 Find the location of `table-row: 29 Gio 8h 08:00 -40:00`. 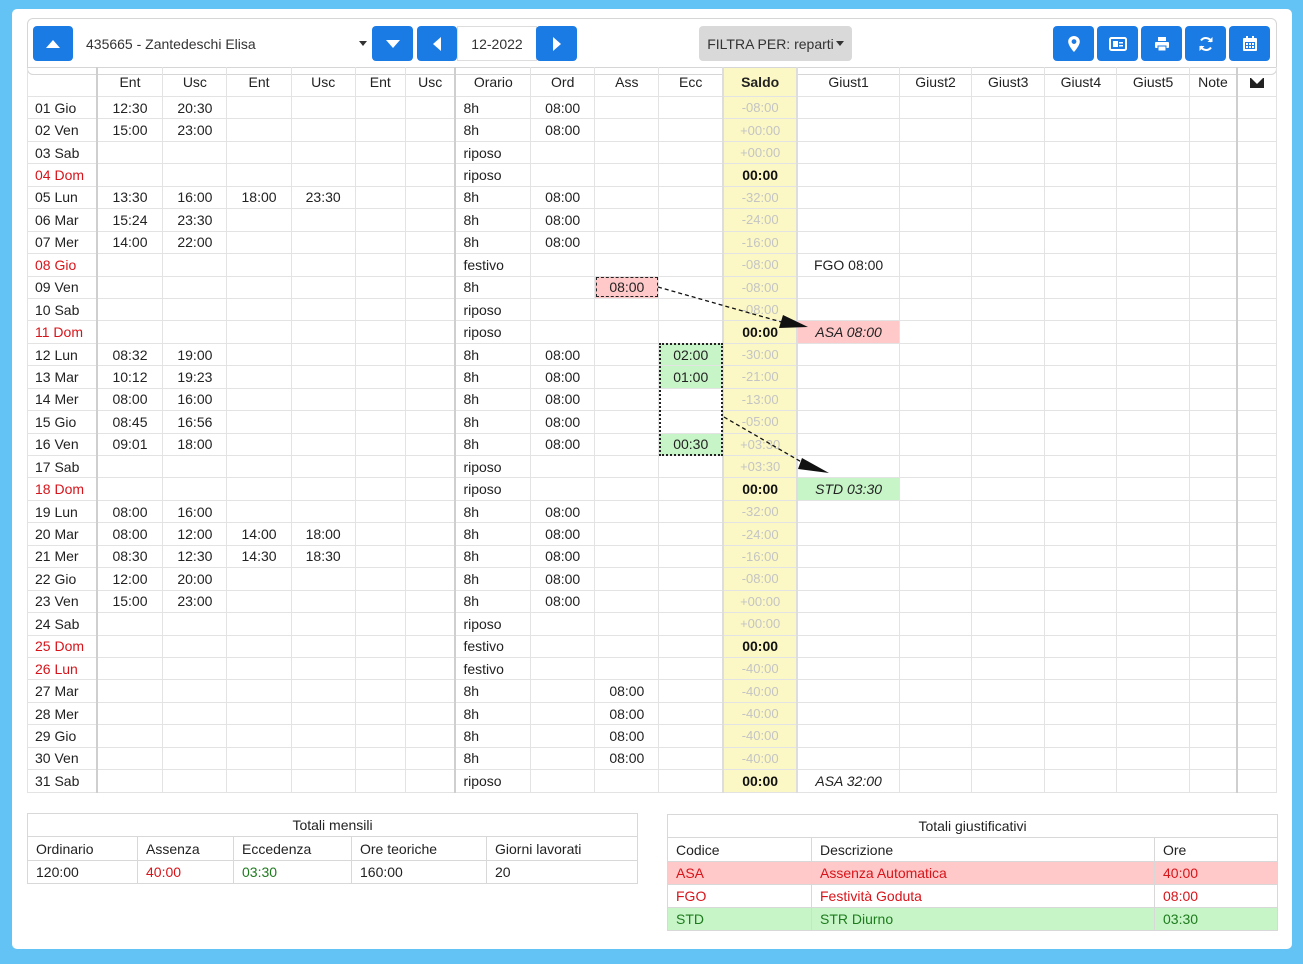

table-row: 29 Gio 8h 08:00 -40:00 is located at coordinates (652, 736).